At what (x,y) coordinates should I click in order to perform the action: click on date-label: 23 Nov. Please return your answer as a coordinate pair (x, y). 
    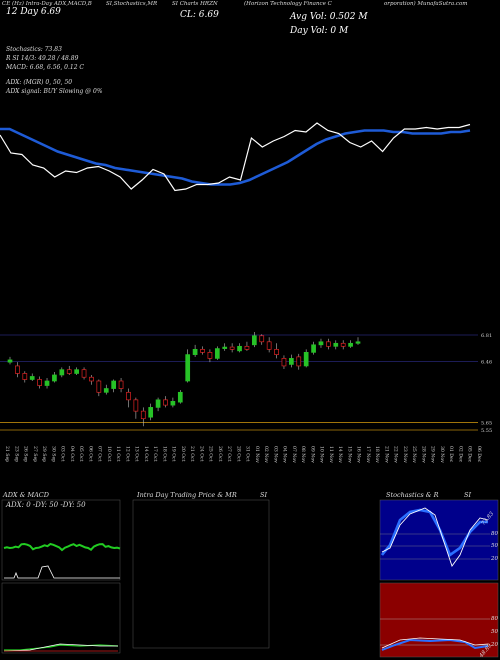
    Looking at the image, I should click on (405, 454).